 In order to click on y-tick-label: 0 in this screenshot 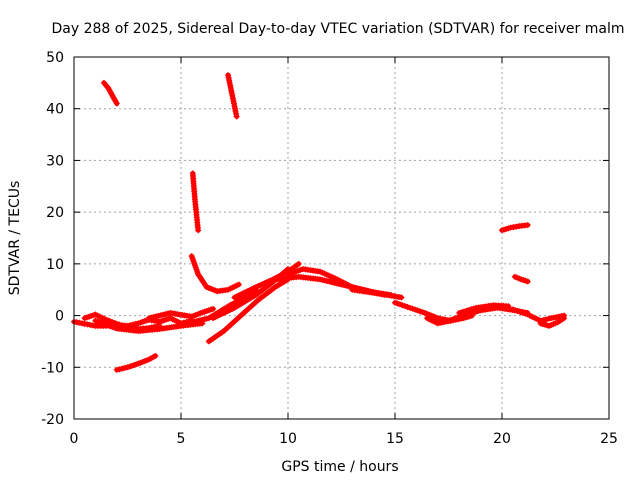, I will do `click(59, 317)`.